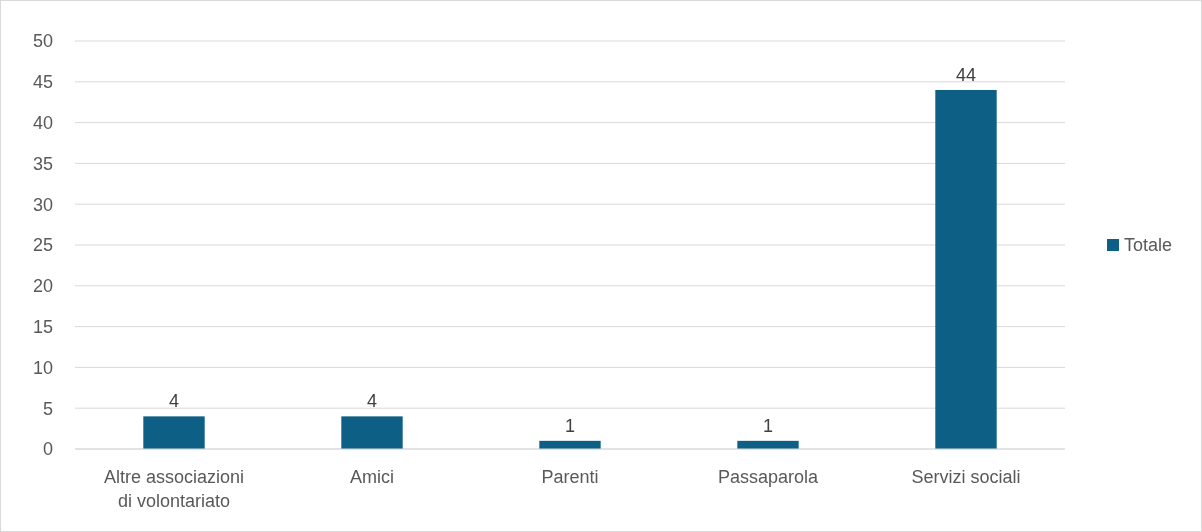 This screenshot has height=532, width=1202. Describe the element at coordinates (42, 122) in the screenshot. I see `y-tick-label: 40` at that location.